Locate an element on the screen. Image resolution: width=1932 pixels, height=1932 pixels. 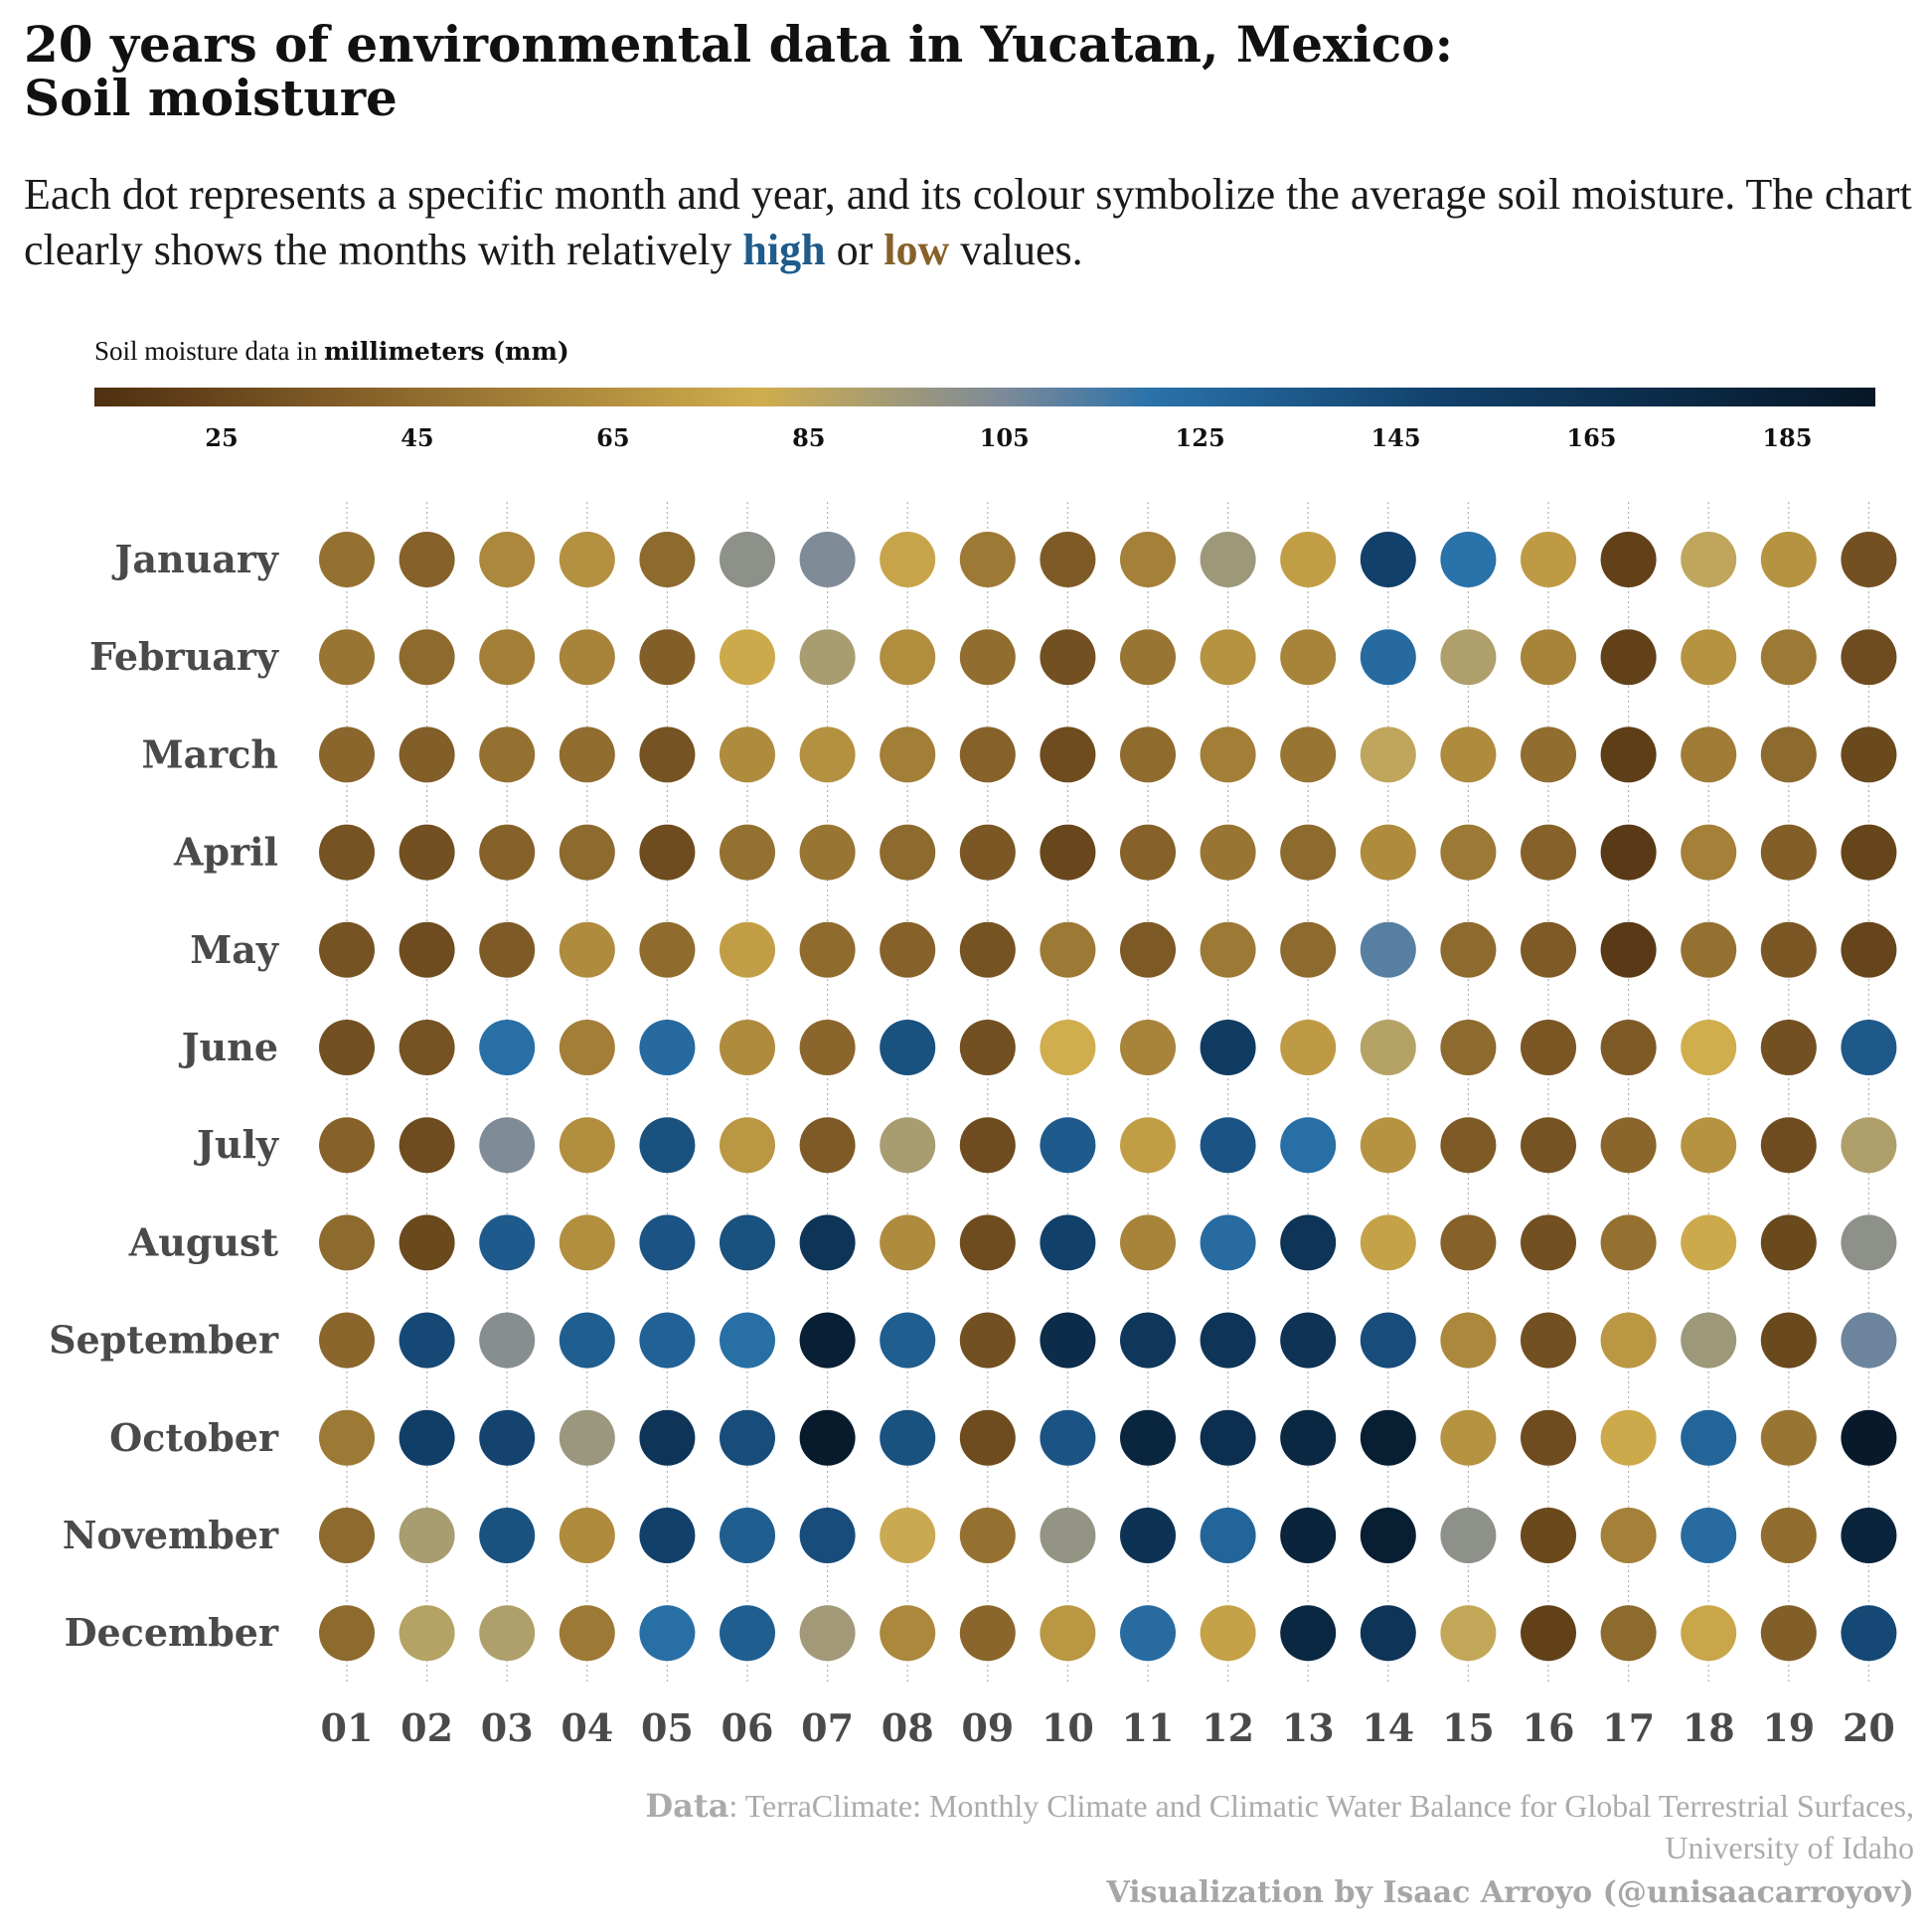
year-label: 16 is located at coordinates (1549, 1727).